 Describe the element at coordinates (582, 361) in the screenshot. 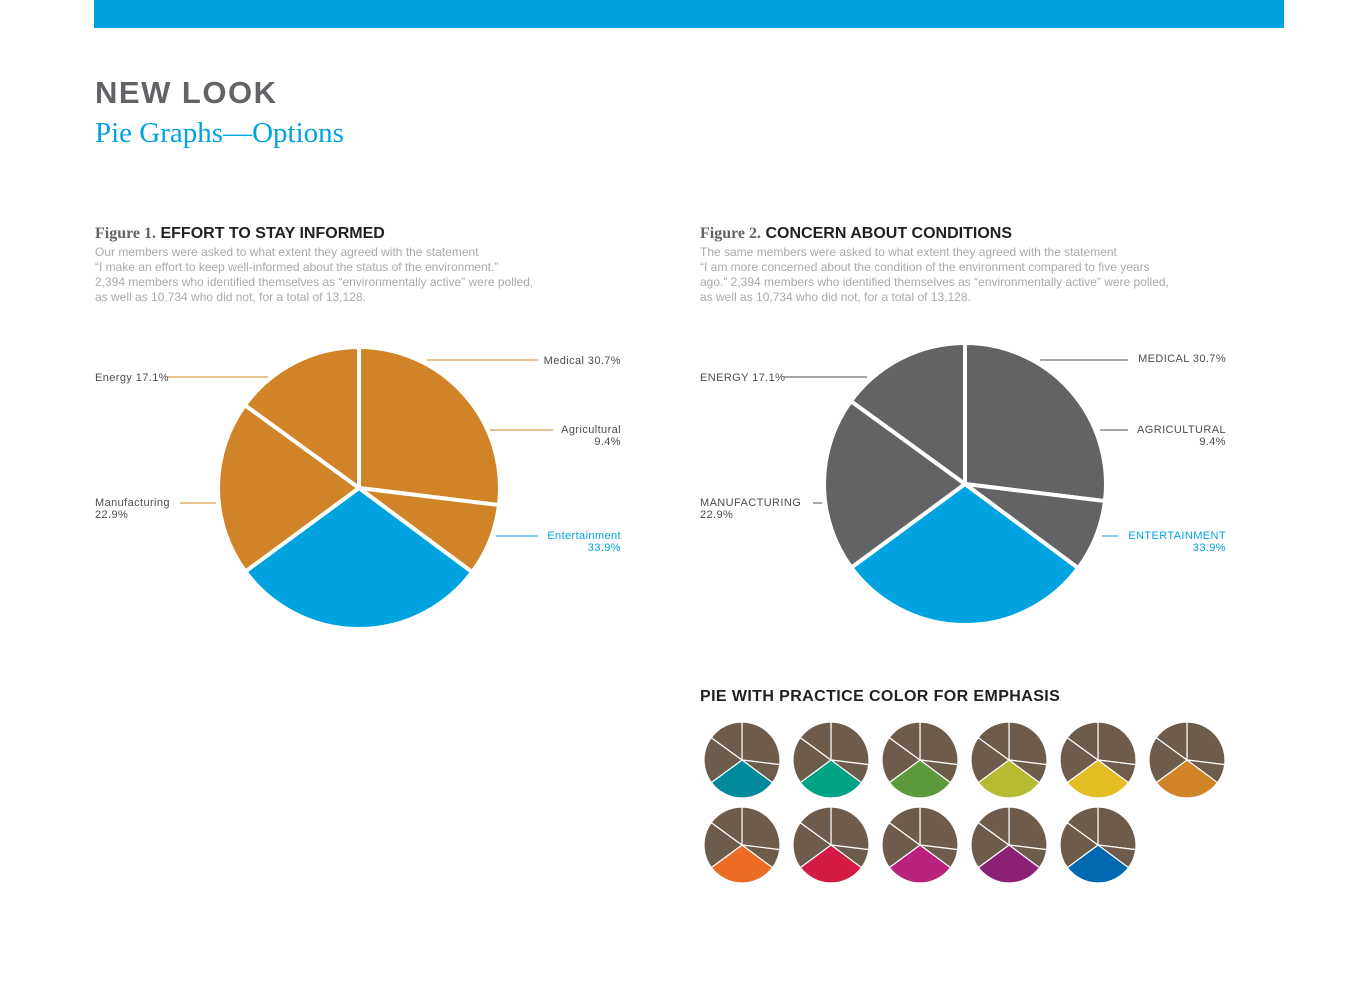

I see `figure1-label-medical: Medical 30.7%` at that location.